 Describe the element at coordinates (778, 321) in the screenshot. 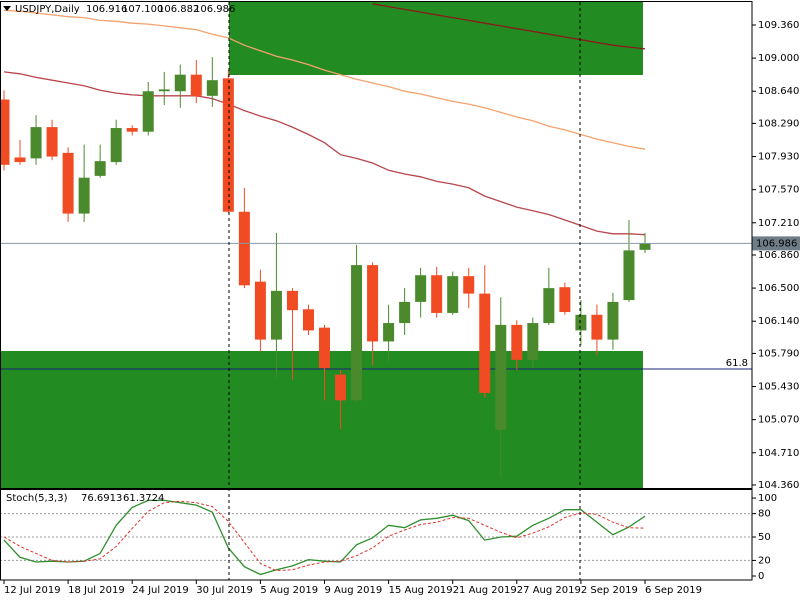

I see `y-tick-label: 106.140` at that location.